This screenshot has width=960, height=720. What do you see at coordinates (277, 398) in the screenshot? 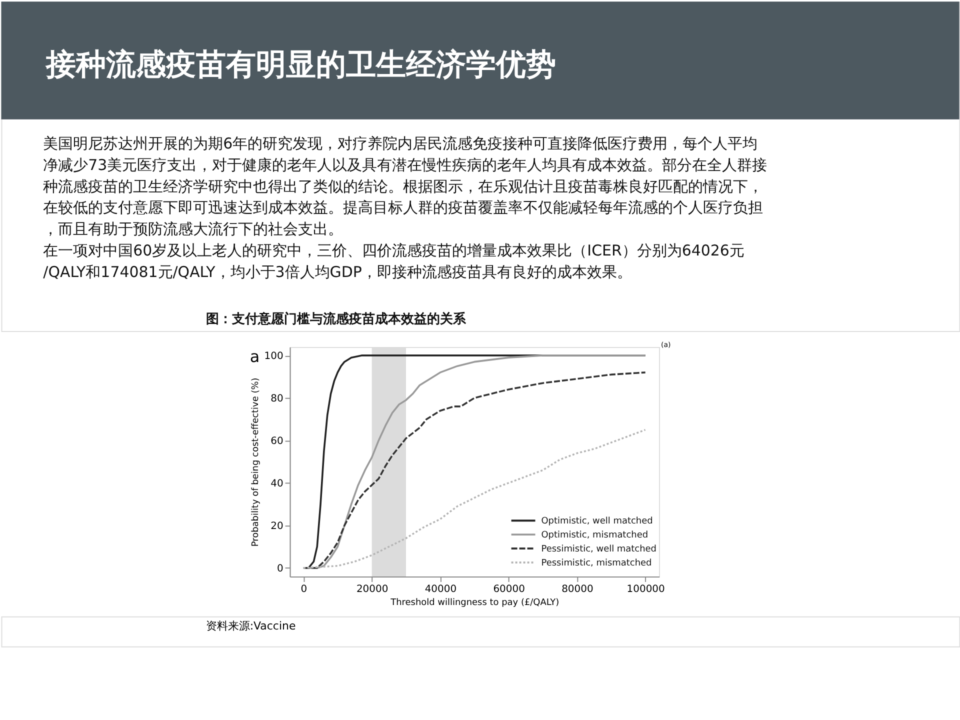
I see `y-tick-label: 80` at bounding box center [277, 398].